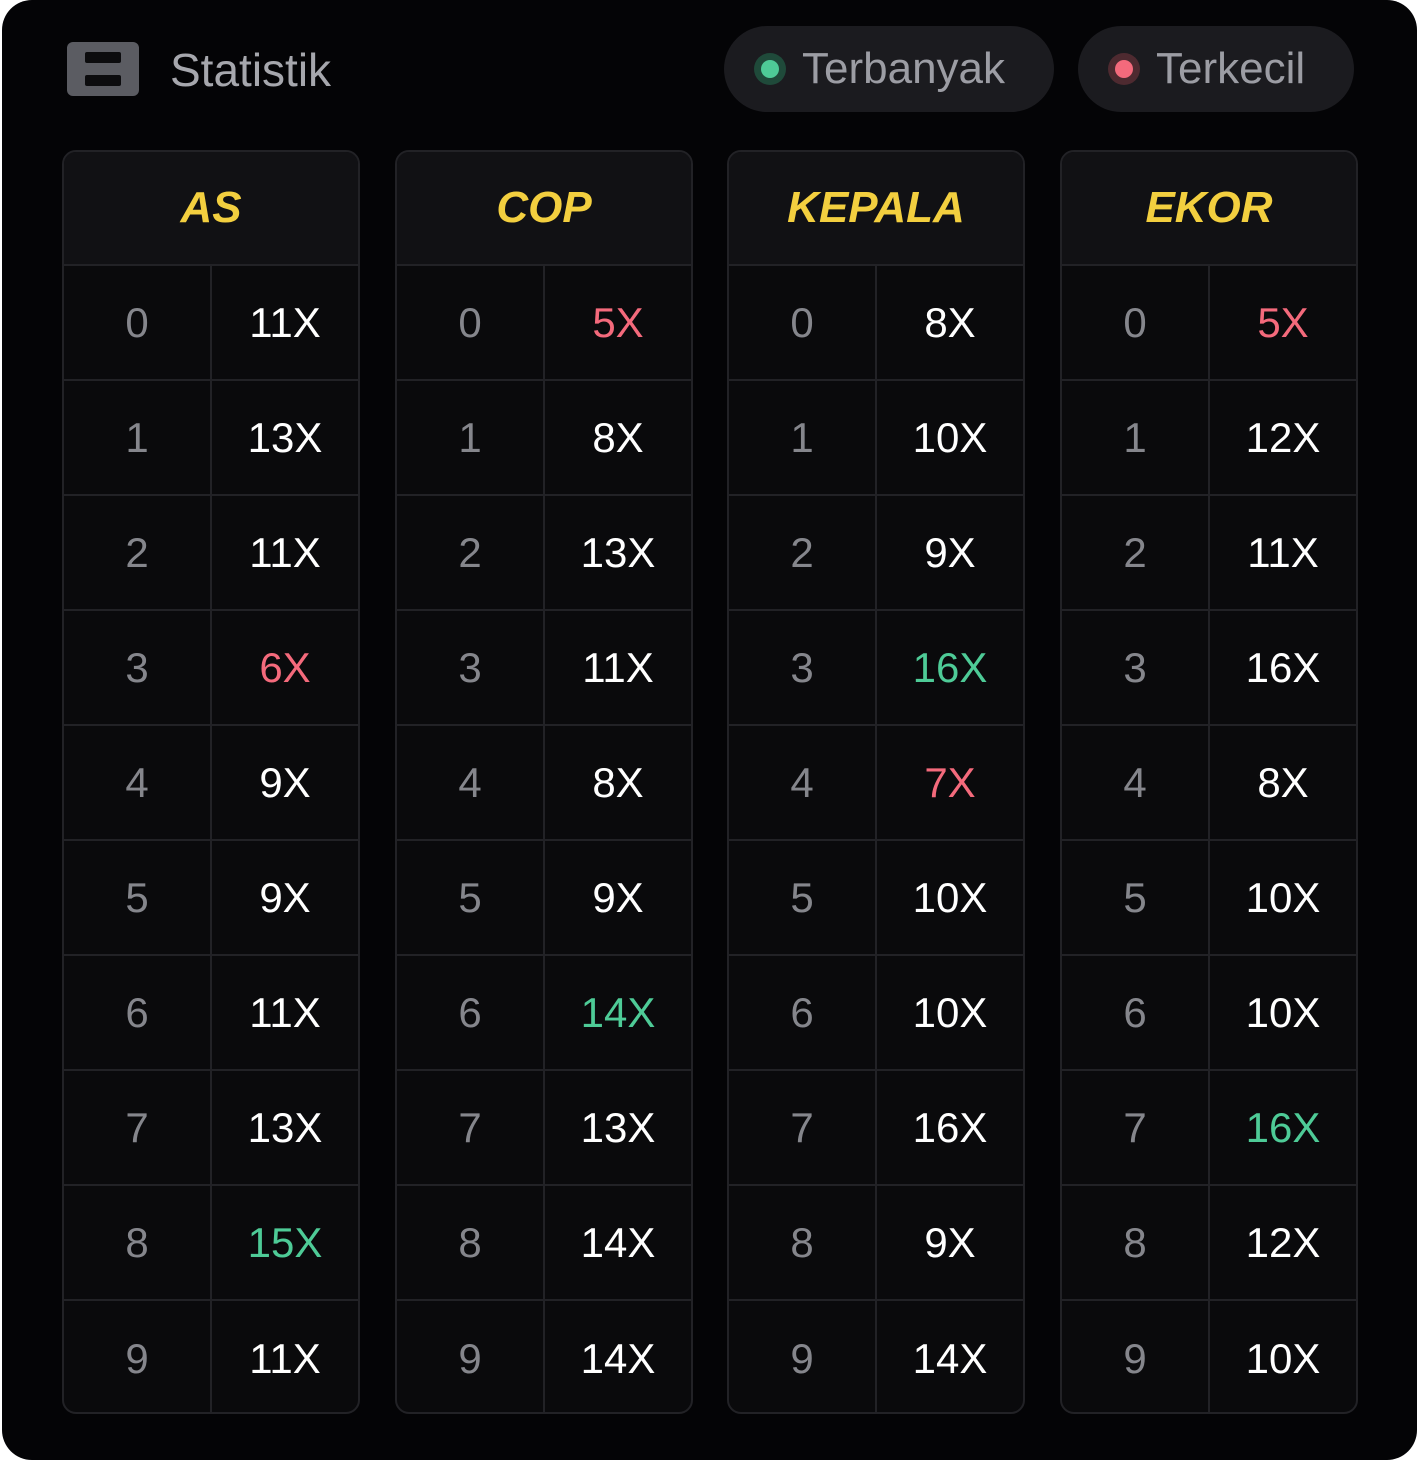 This screenshot has width=1417, height=1460. Describe the element at coordinates (1231, 68) in the screenshot. I see `legend-least-label: Terkecil` at that location.